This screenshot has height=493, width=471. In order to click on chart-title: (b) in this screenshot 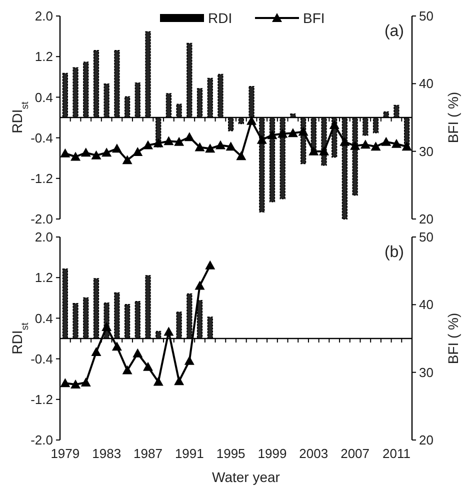, I will do `click(394, 252)`.